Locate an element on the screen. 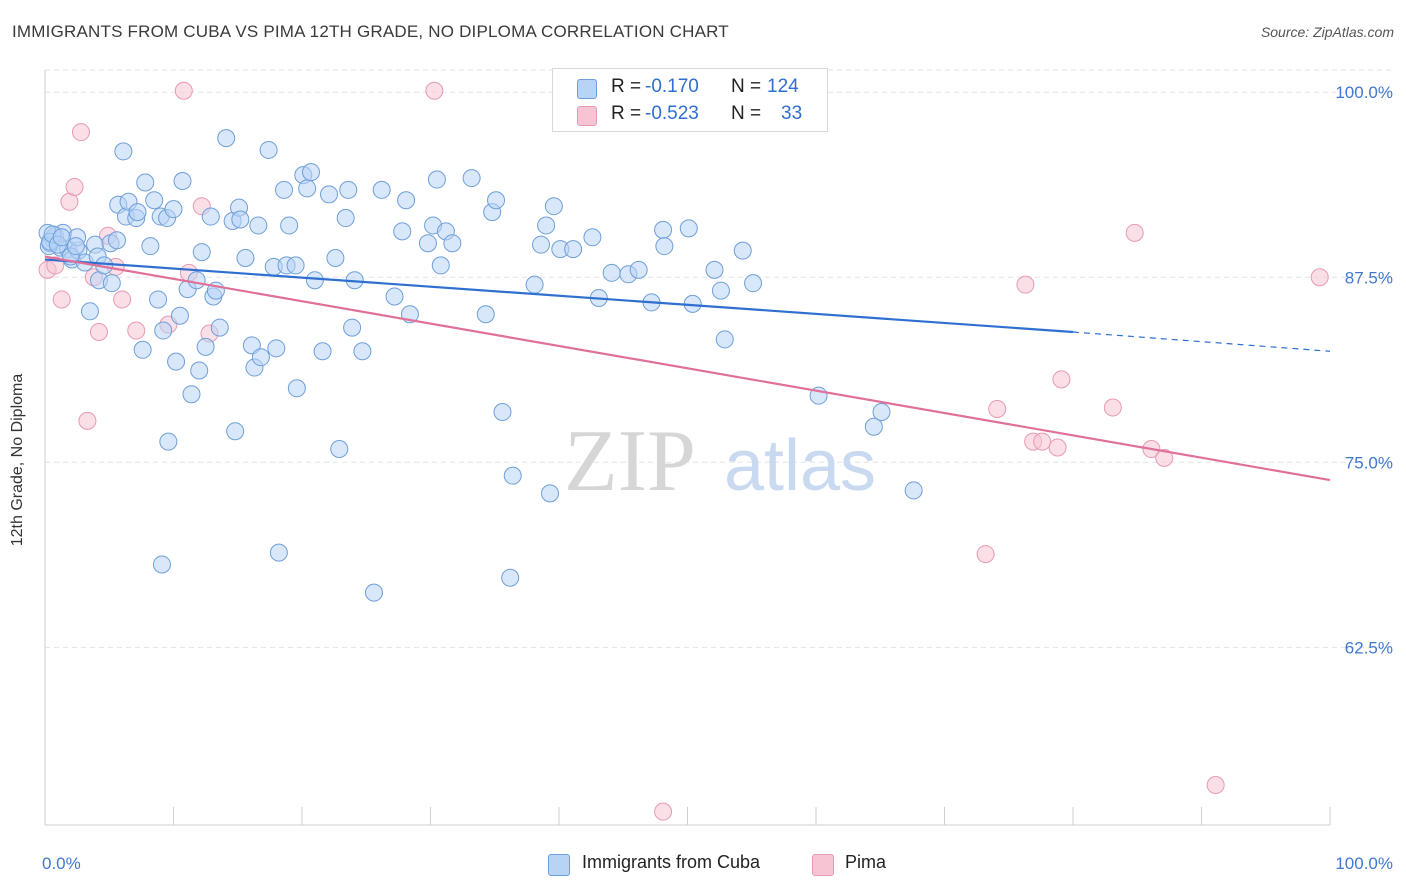 The width and height of the screenshot is (1406, 892). bottom-legend-swatch-pima is located at coordinates (823, 865).